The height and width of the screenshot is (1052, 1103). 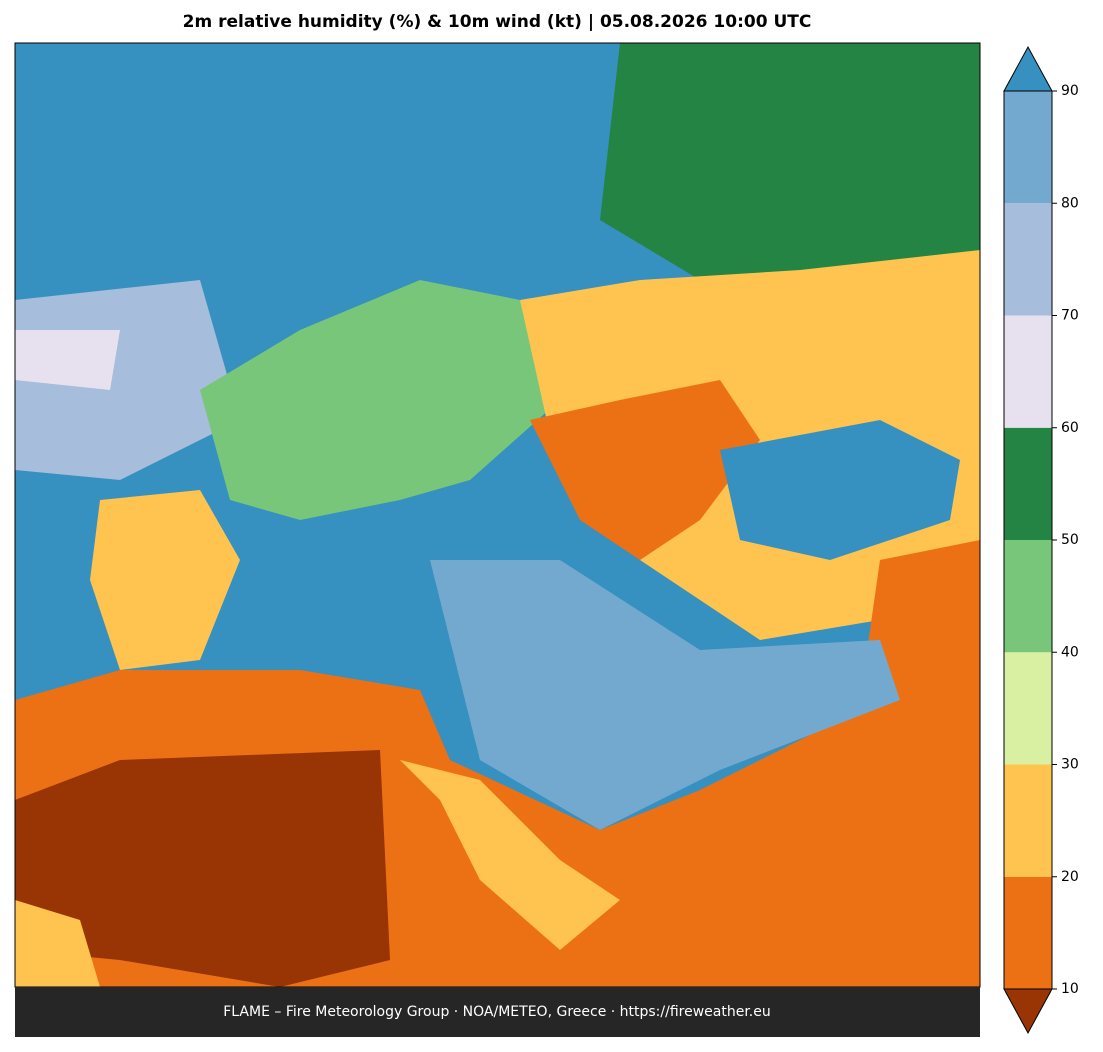 I want to click on colorbar-tick-label: 90, so click(x=1070, y=91).